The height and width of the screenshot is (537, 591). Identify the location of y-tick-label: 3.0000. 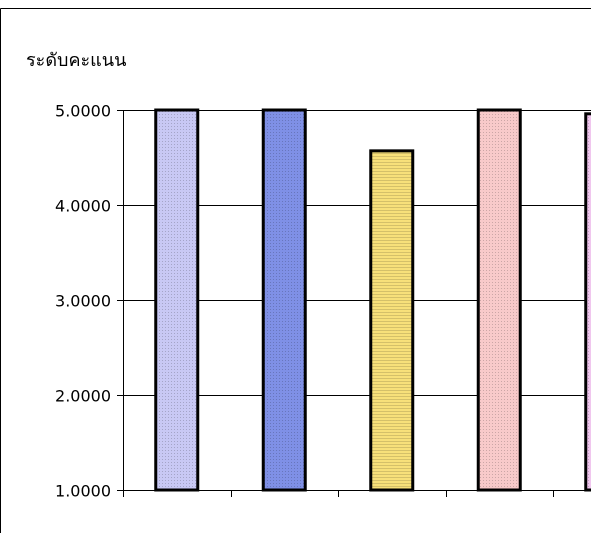
(83, 301).